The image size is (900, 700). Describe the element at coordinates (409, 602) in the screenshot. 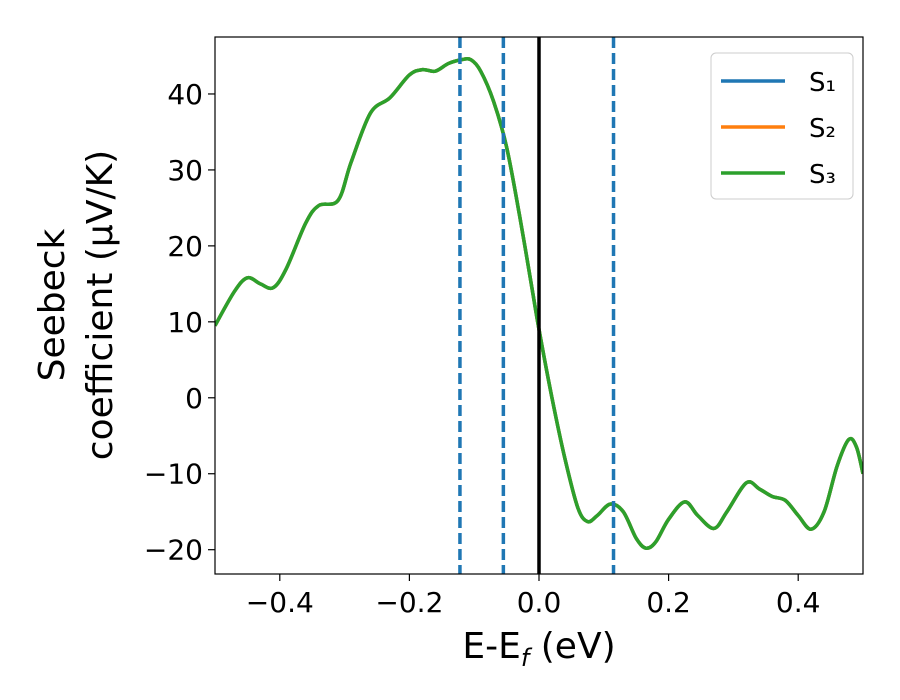

I see `x-tick-label: −0.2` at that location.